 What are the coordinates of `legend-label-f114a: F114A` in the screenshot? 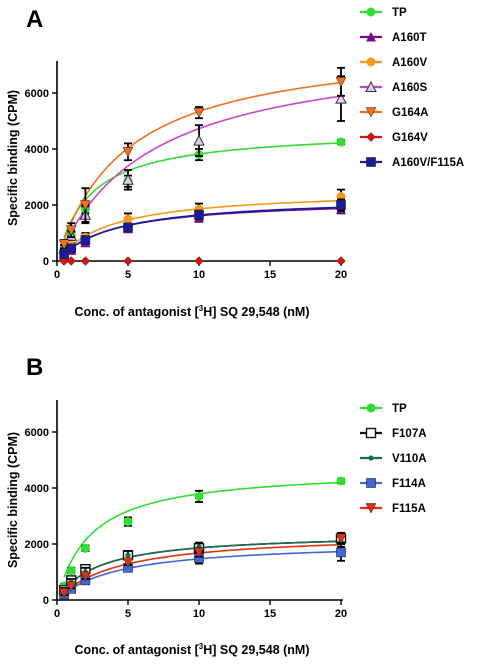 It's located at (409, 484).